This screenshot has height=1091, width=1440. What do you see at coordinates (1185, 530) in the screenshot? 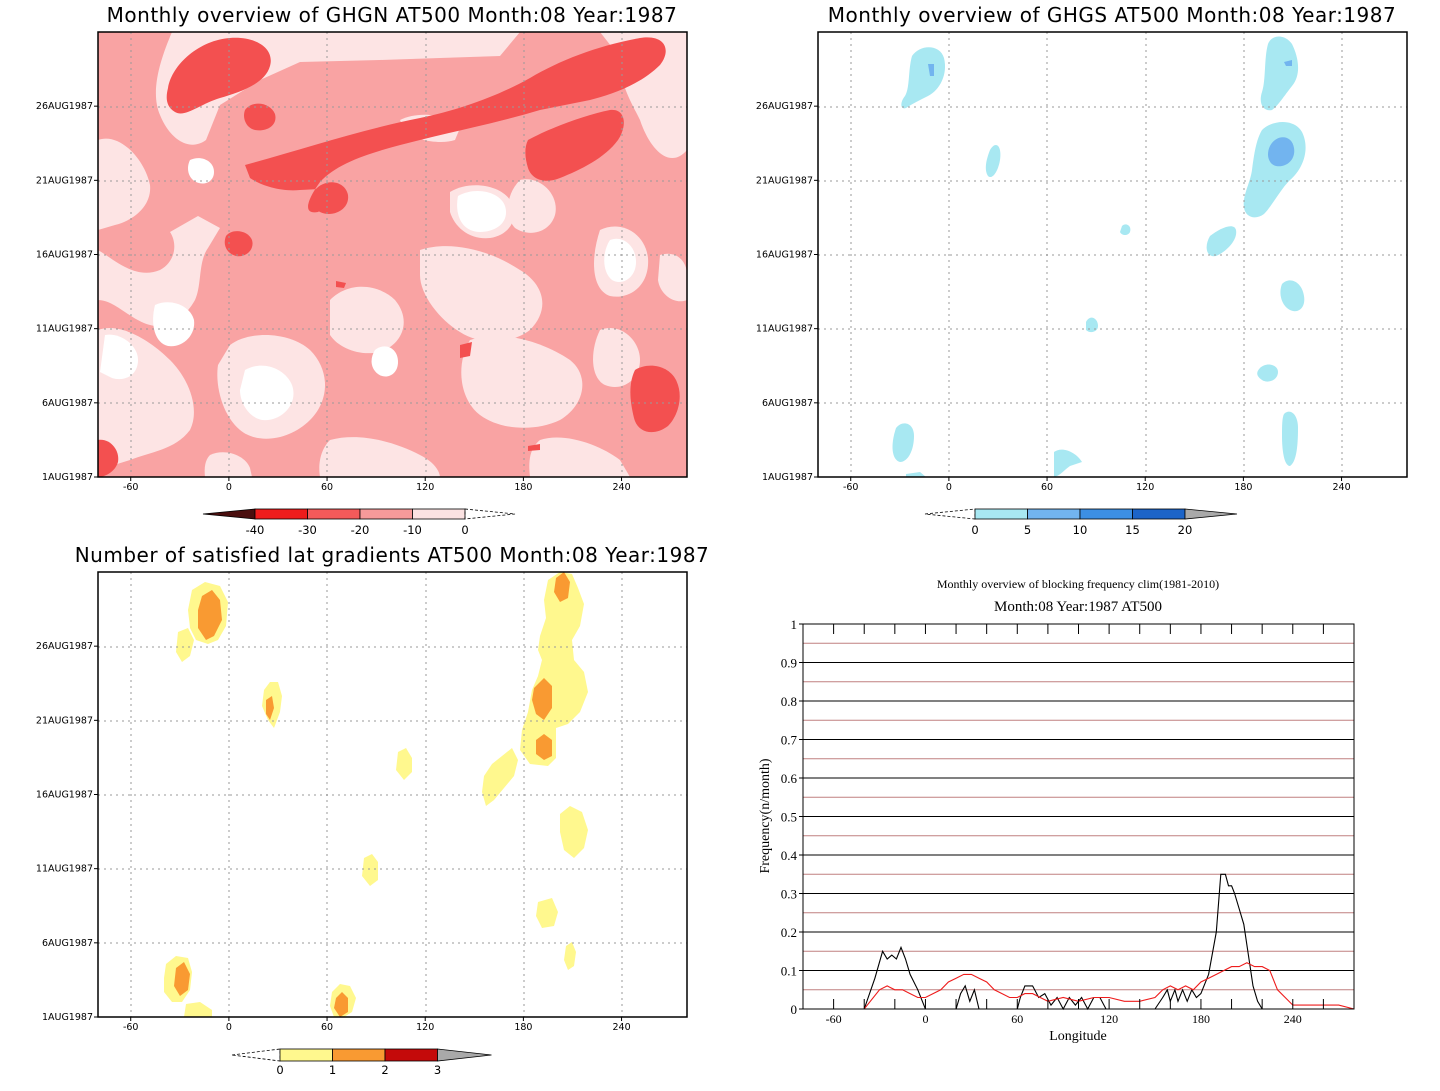
I see `colorbar-label: 20` at bounding box center [1185, 530].